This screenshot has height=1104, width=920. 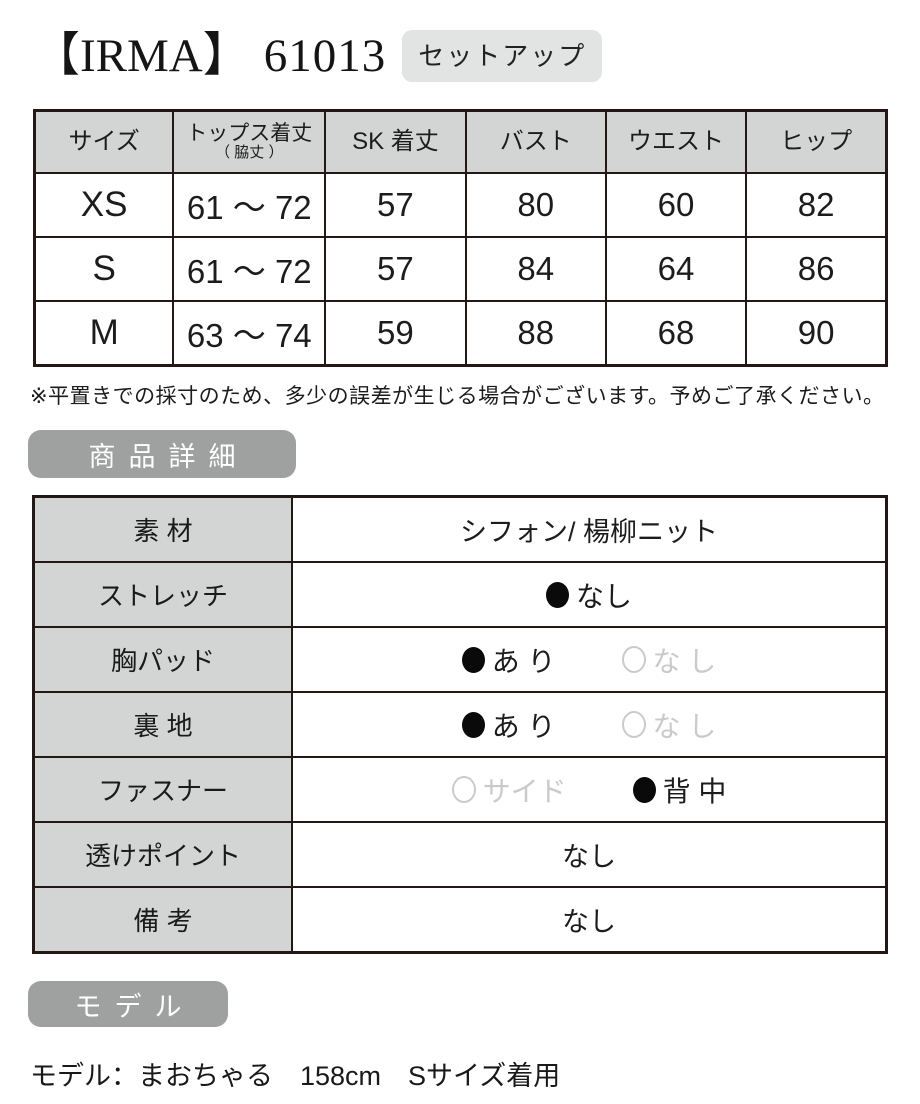 I want to click on option-unselected: サイド, so click(x=509, y=790).